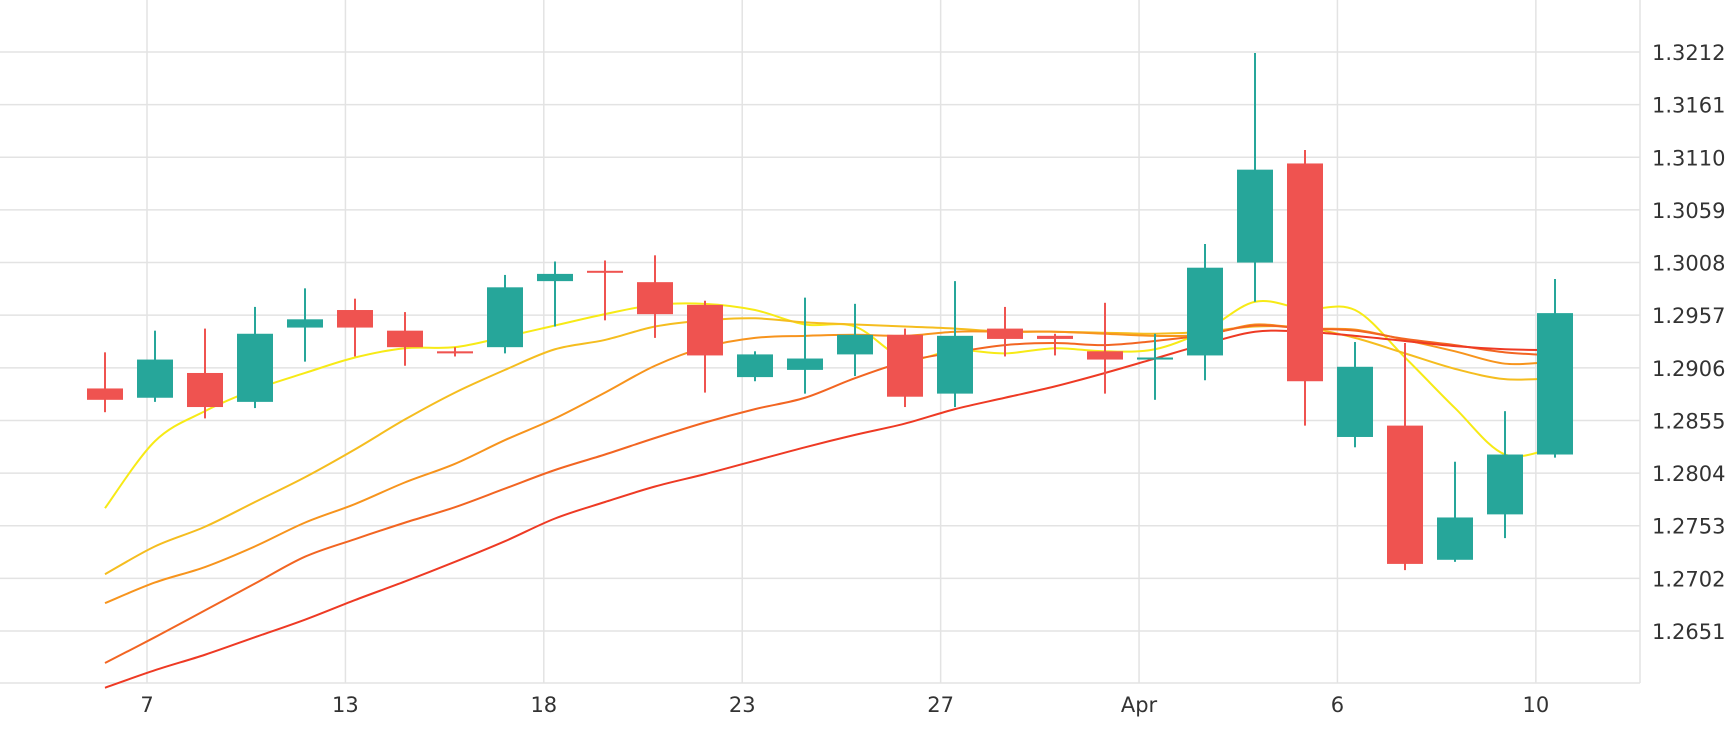  Describe the element at coordinates (1688, 53) in the screenshot. I see `y-tick-label: 1.3212` at that location.